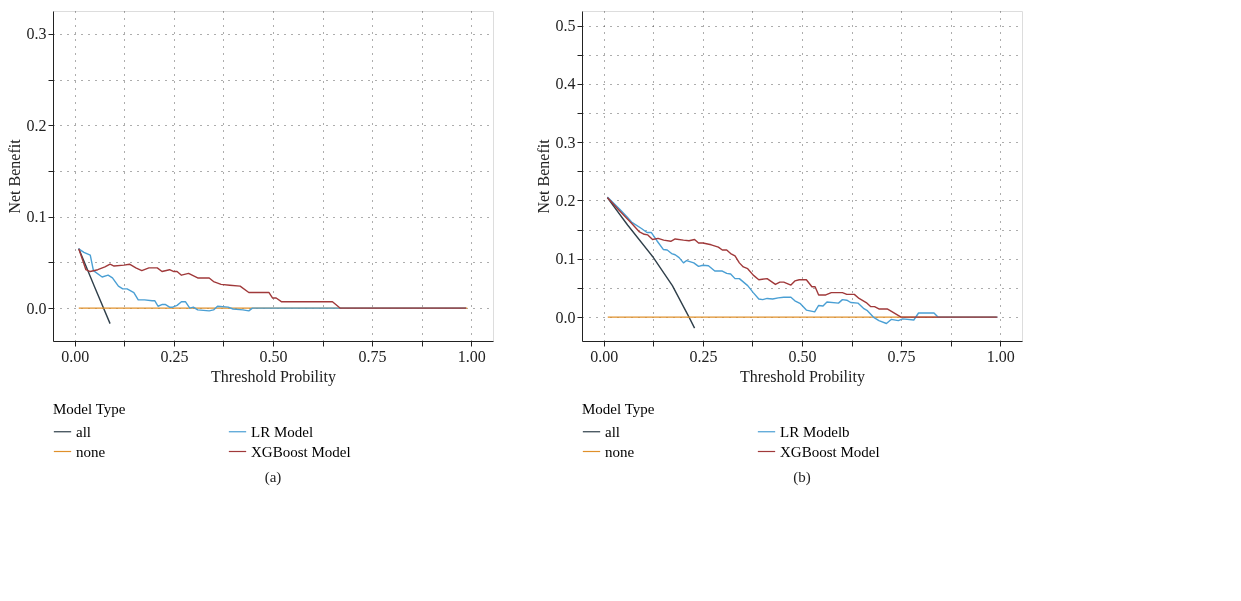  Describe the element at coordinates (565, 84) in the screenshot. I see `y-tick-label: 0.4` at that location.